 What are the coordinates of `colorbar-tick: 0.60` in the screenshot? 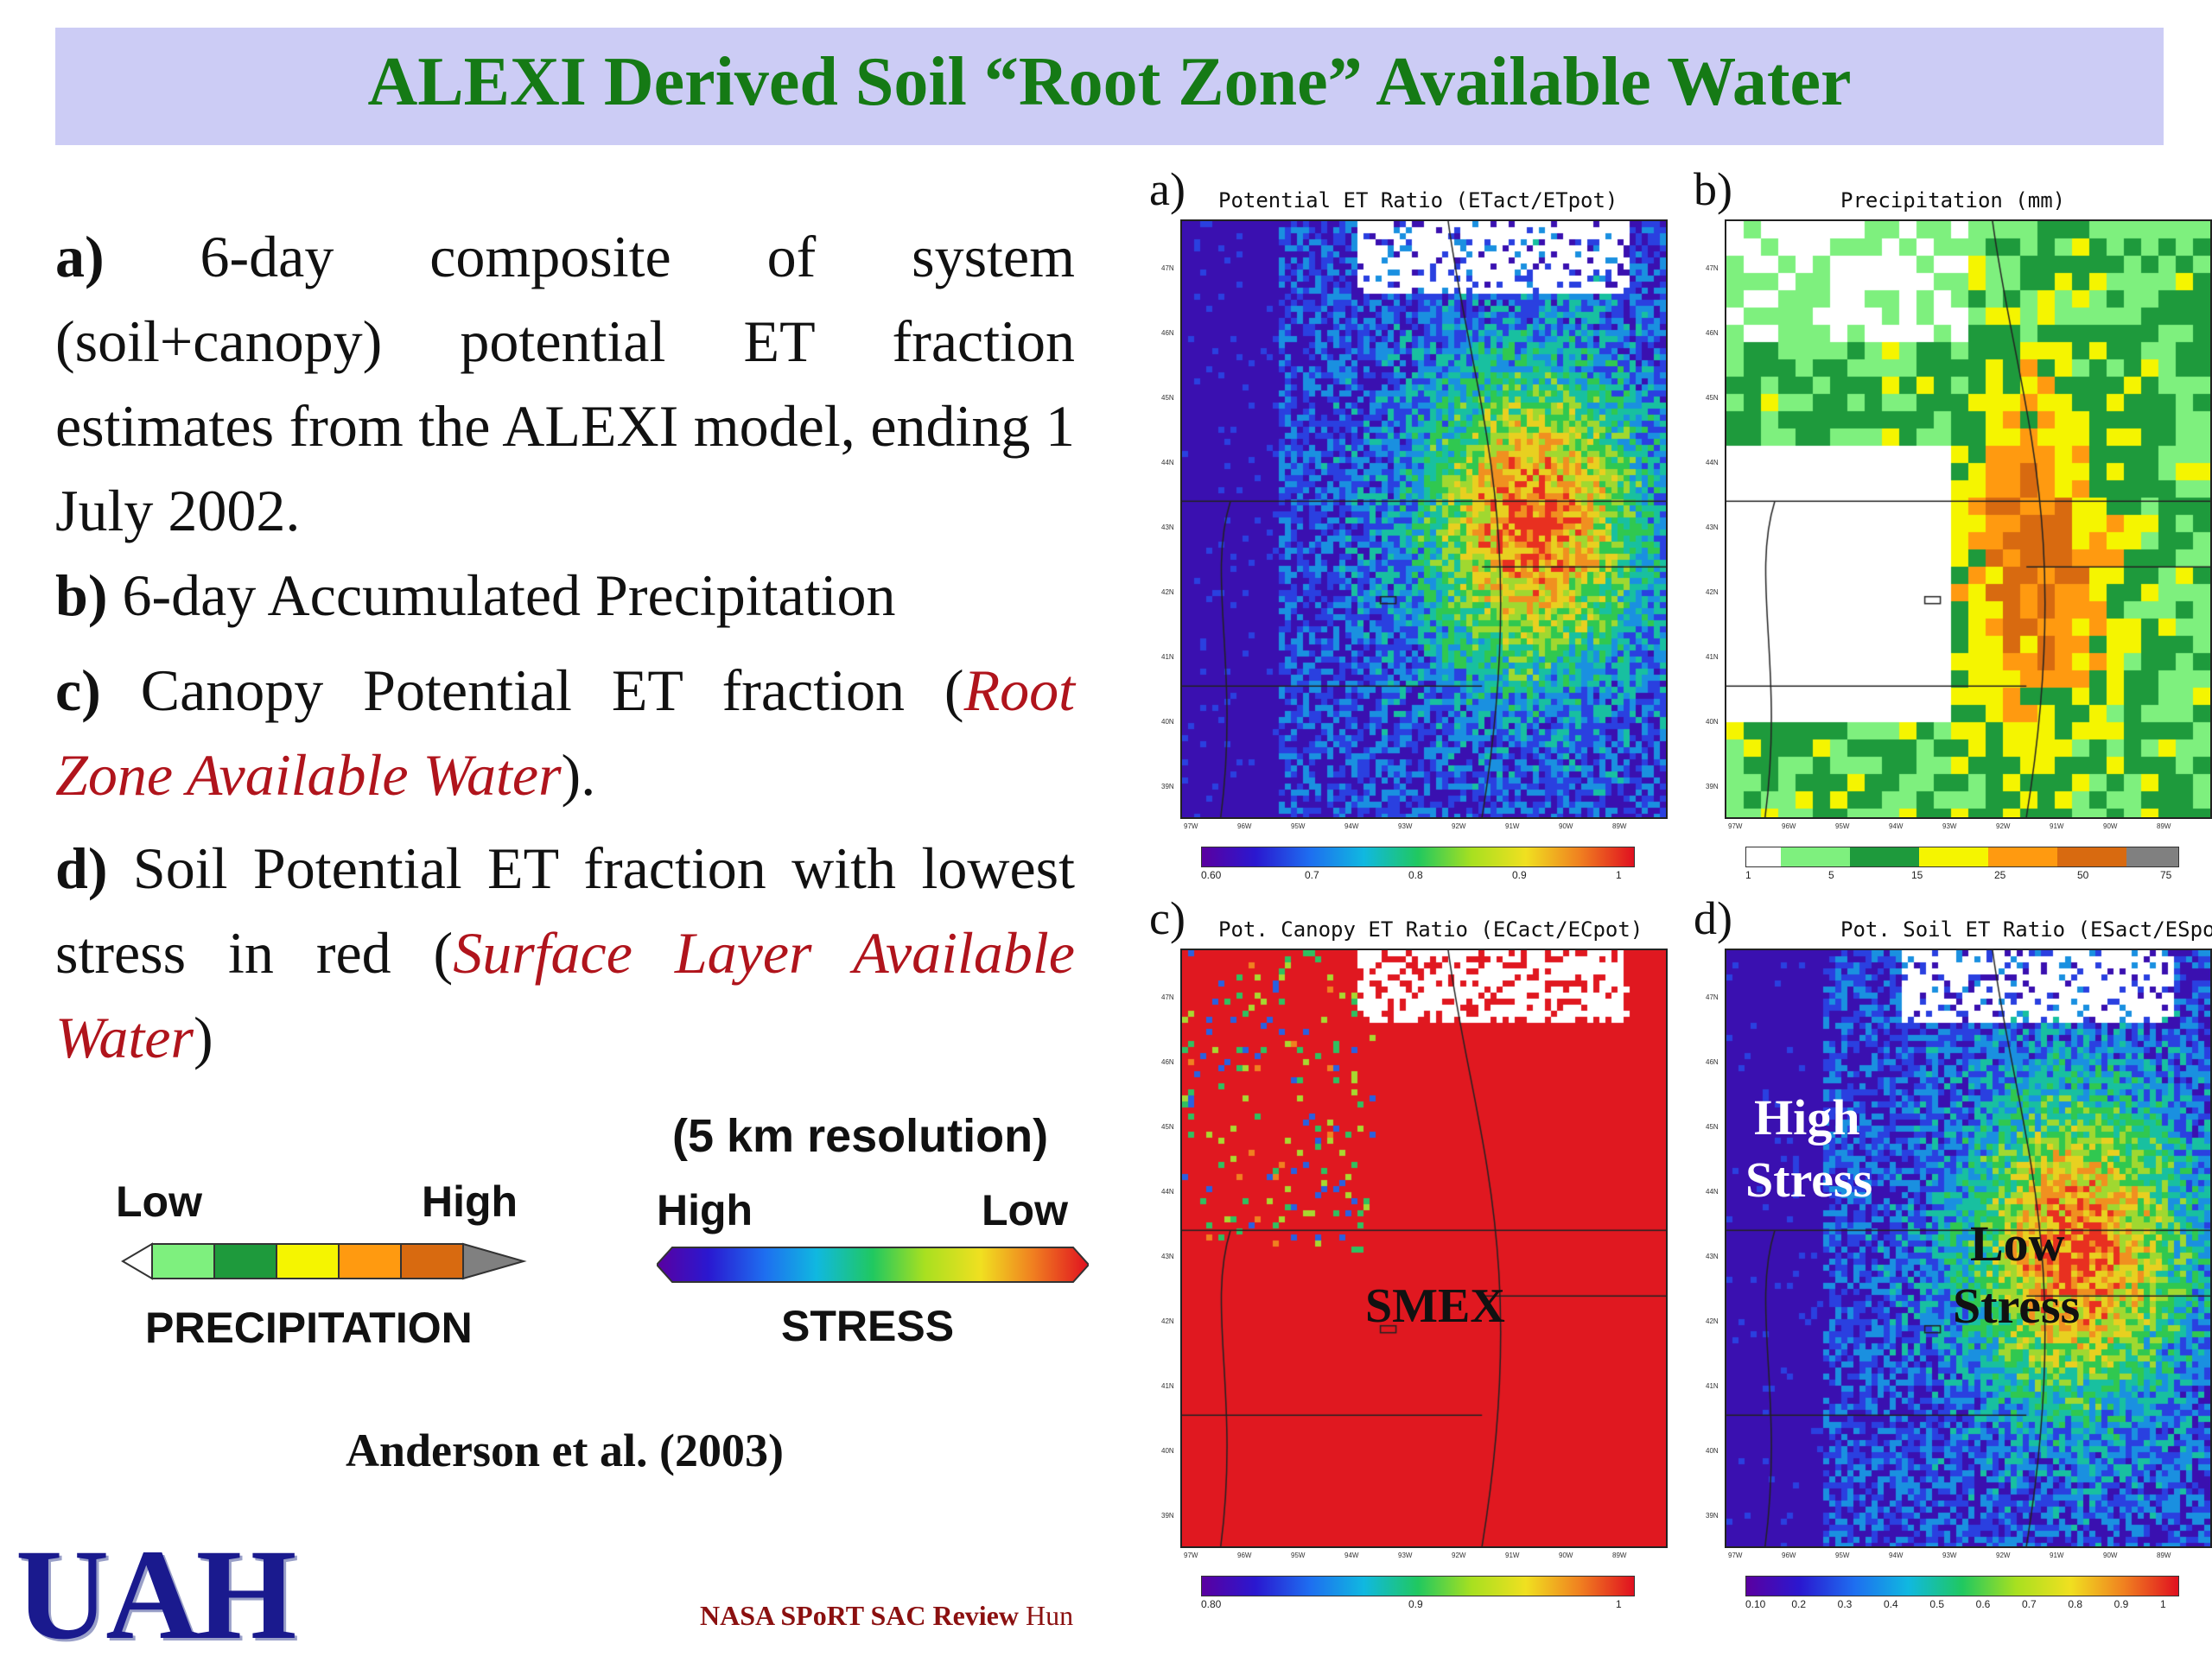 It's located at (1211, 875).